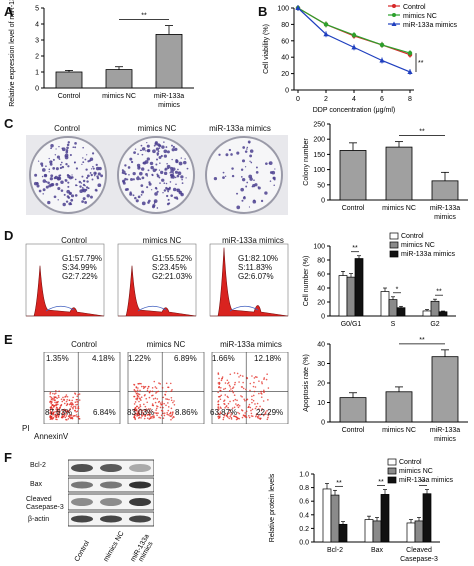 The height and width of the screenshot is (566, 474). What do you see at coordinates (37, 73) in the screenshot?
I see `y-tick-label: 1` at bounding box center [37, 73].